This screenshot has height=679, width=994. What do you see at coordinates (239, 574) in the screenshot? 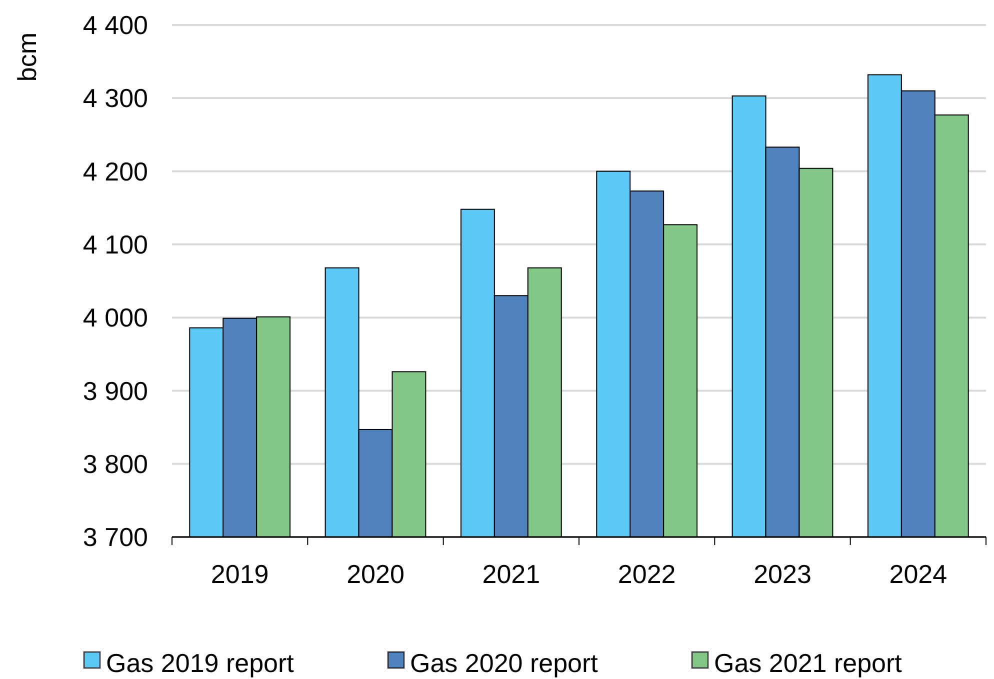
I see `x-tick-label: 2019` at bounding box center [239, 574].